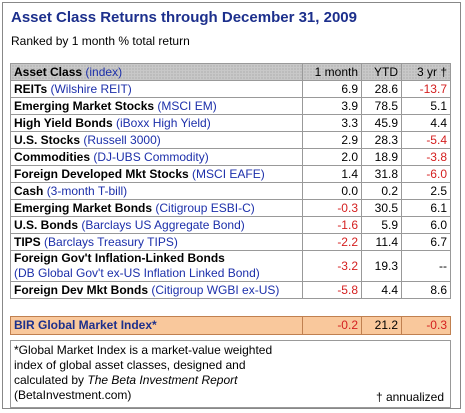 The height and width of the screenshot is (413, 465). I want to click on value-cell: -0.3, so click(332, 208).